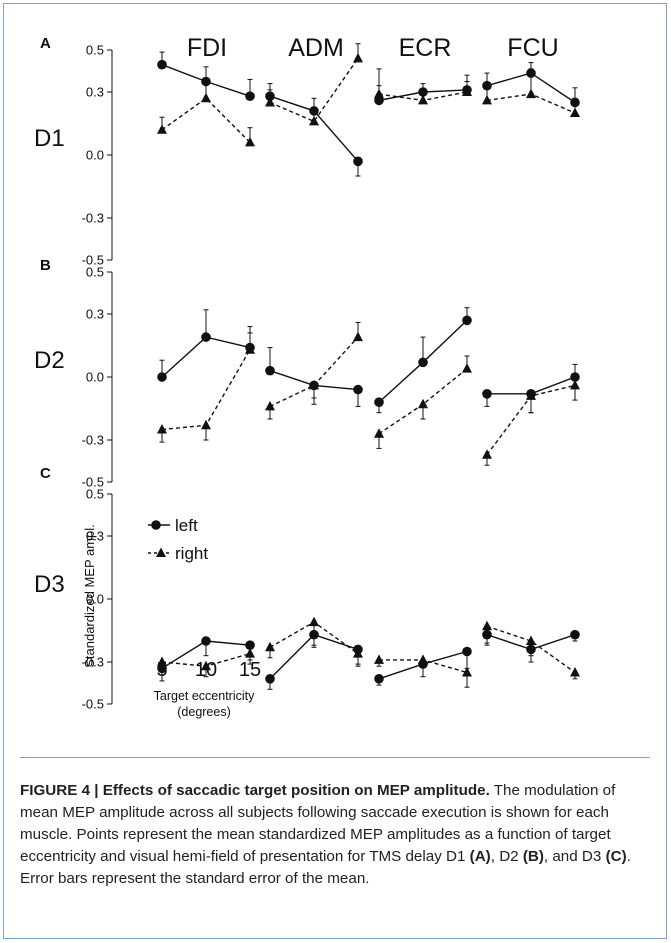  What do you see at coordinates (156, 525) in the screenshot?
I see `legend-marker-left` at bounding box center [156, 525].